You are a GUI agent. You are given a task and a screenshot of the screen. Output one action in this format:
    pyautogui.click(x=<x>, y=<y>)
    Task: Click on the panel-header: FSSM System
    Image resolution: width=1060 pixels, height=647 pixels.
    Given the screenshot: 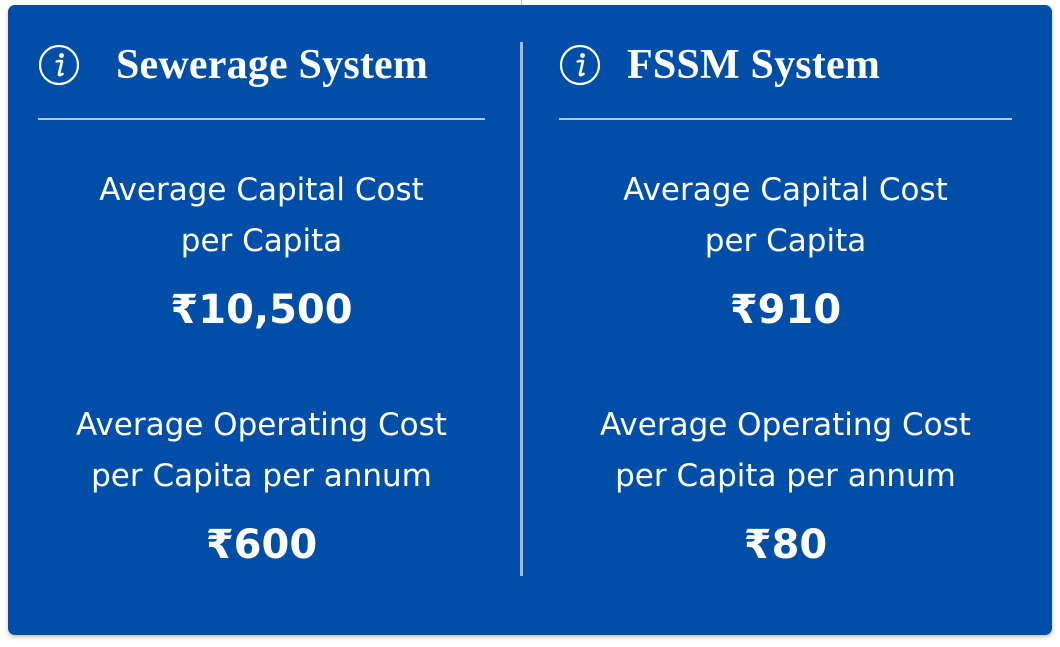 What is the action you would take?
    pyautogui.click(x=785, y=65)
    